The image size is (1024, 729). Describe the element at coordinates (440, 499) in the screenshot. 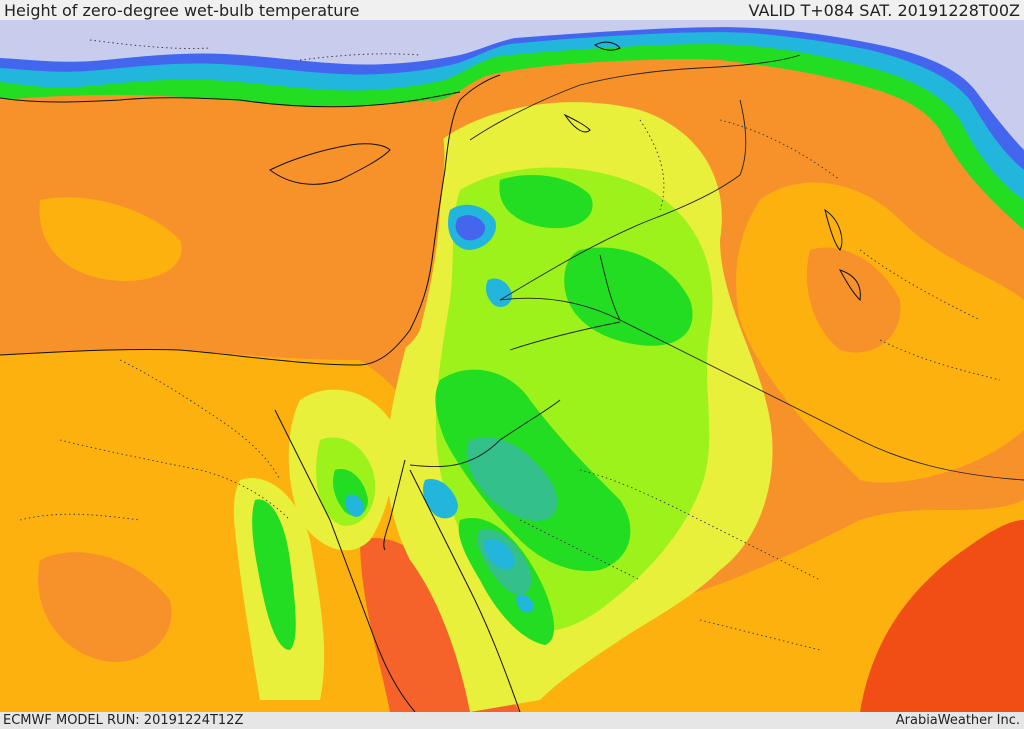

I see `cyan-tabuk` at that location.